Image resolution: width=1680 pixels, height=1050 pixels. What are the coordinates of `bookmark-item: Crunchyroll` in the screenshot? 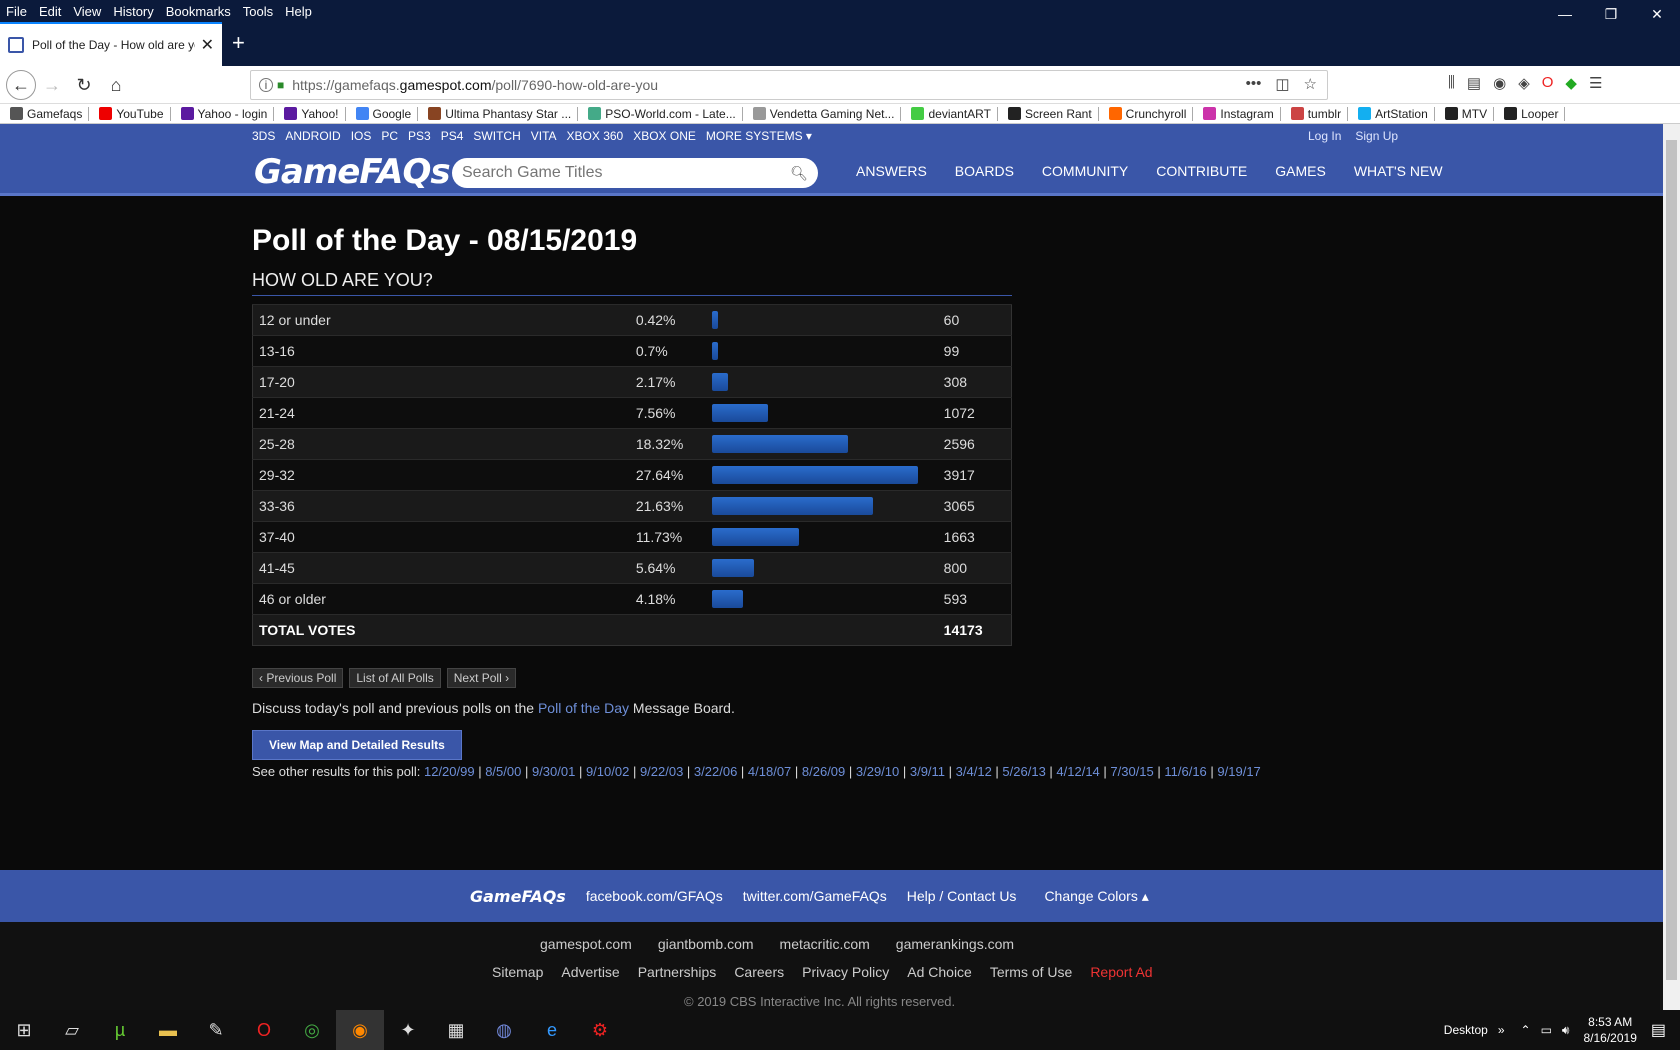 It's located at (1151, 113).